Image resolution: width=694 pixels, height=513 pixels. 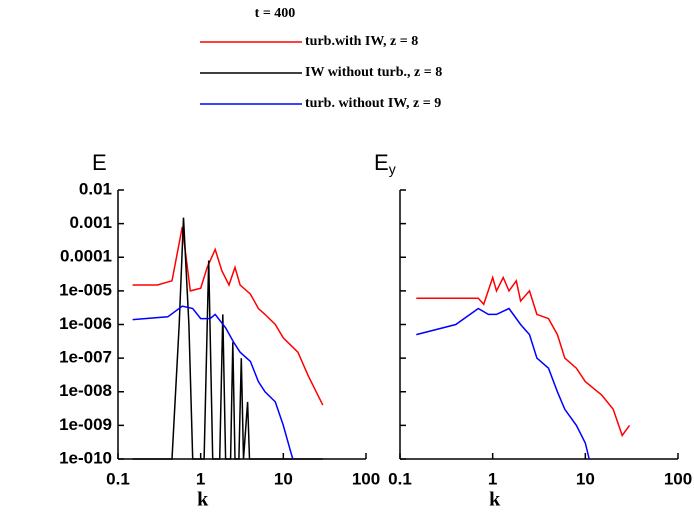 What do you see at coordinates (392, 169) in the screenshot?
I see `y-label-sub: y` at bounding box center [392, 169].